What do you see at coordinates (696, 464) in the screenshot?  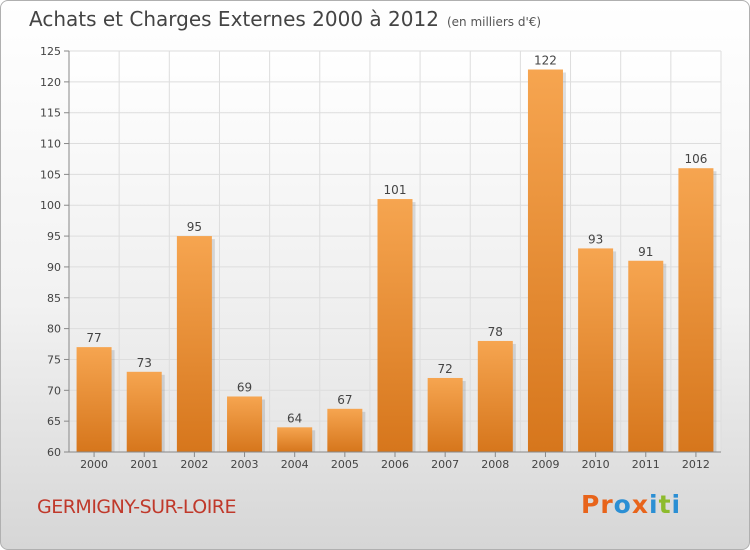 I see `x-tick-label: 2012` at bounding box center [696, 464].